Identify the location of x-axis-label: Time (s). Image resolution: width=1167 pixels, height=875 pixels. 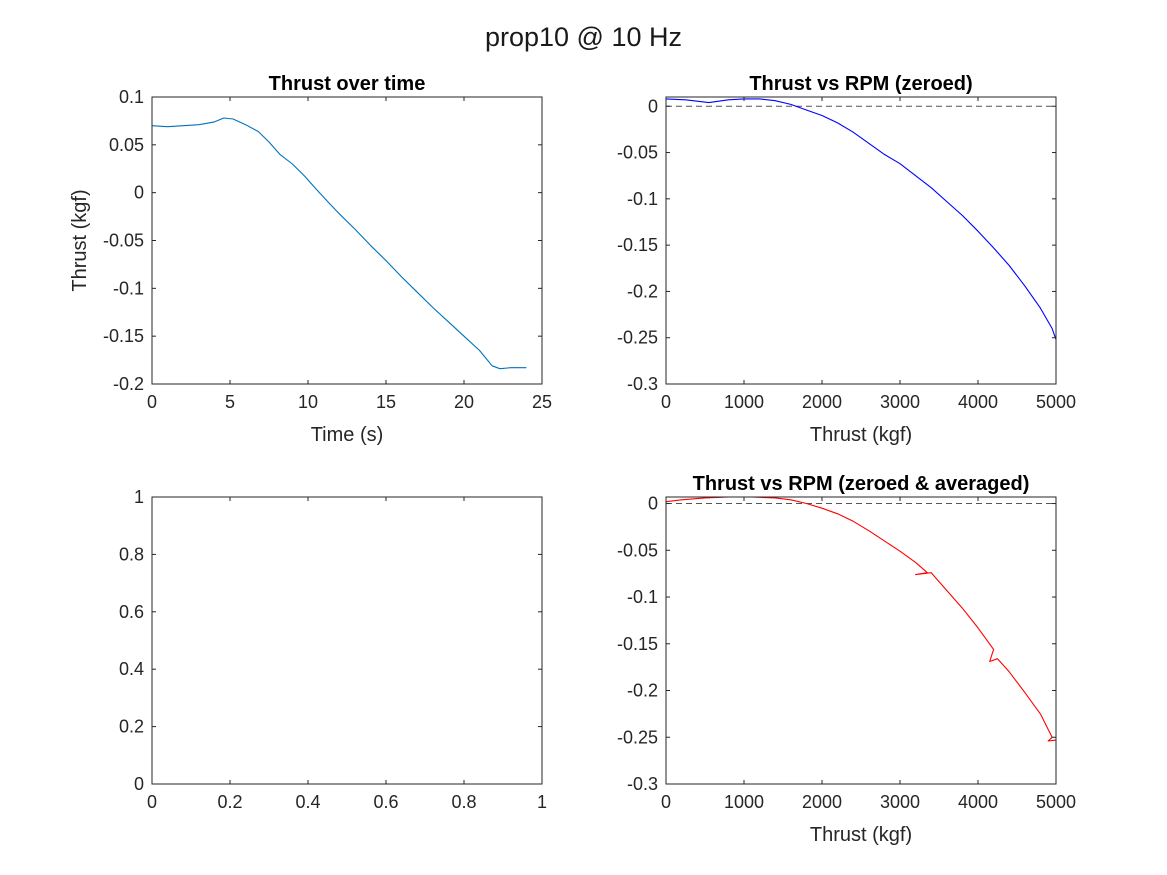
(347, 435).